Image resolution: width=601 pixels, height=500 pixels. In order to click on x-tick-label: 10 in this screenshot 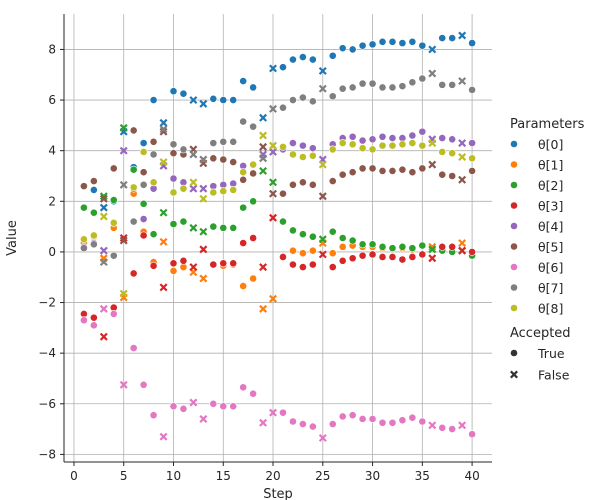, I will do `click(173, 476)`.